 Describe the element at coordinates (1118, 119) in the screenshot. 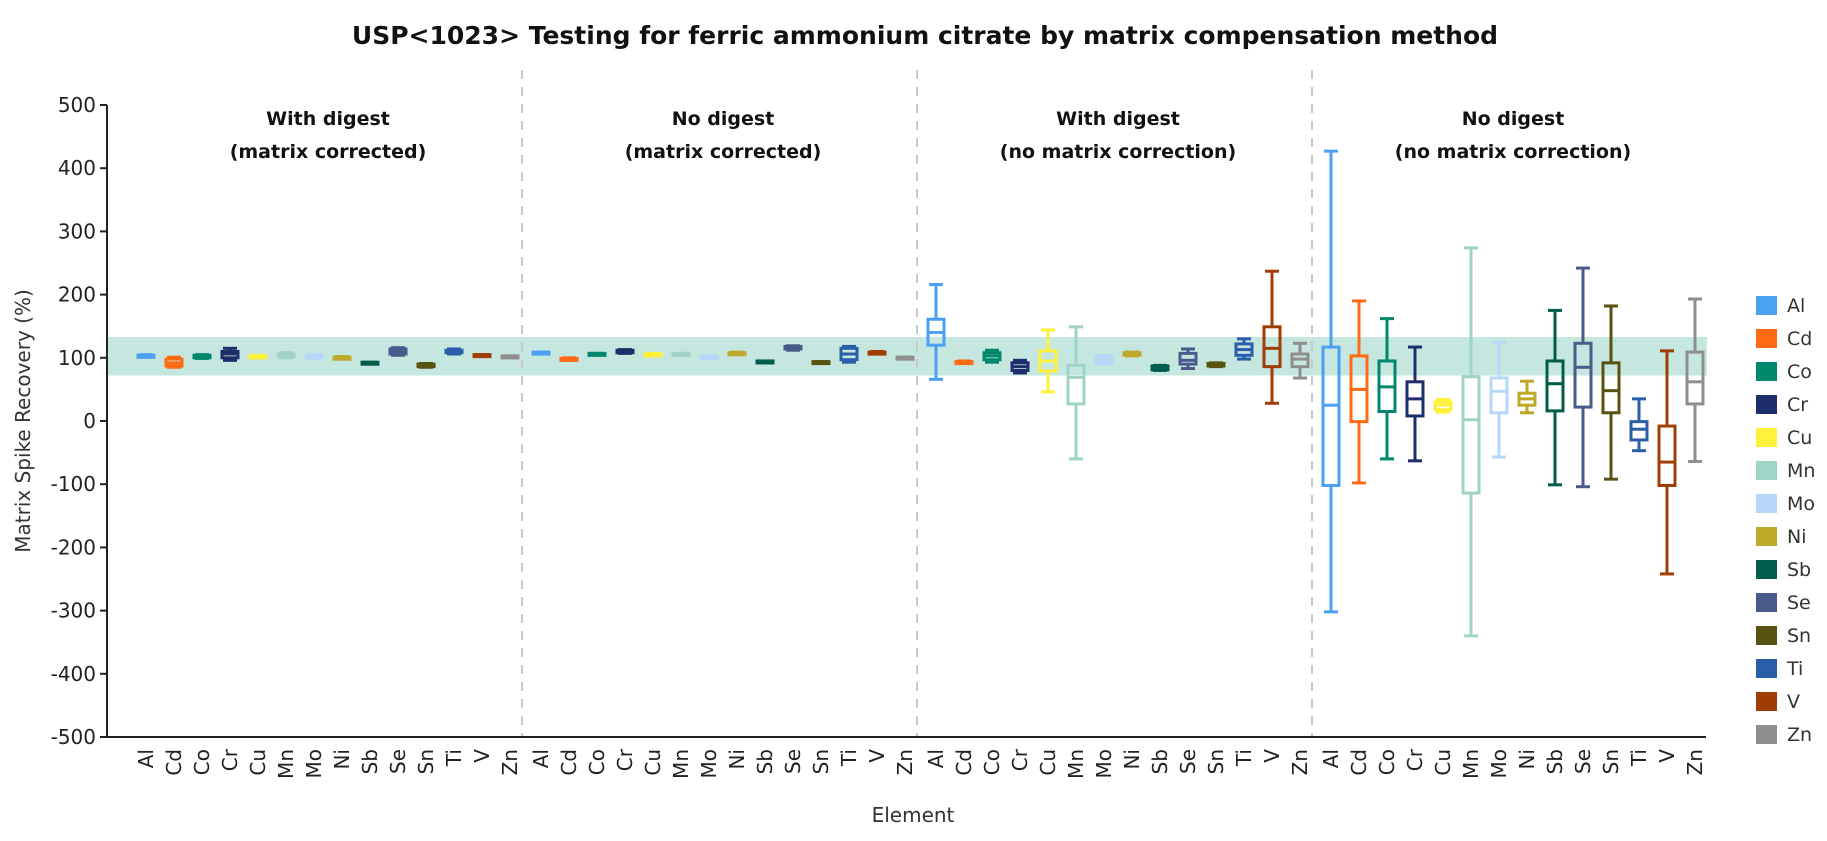

I see `group-label-line1: With digest` at that location.